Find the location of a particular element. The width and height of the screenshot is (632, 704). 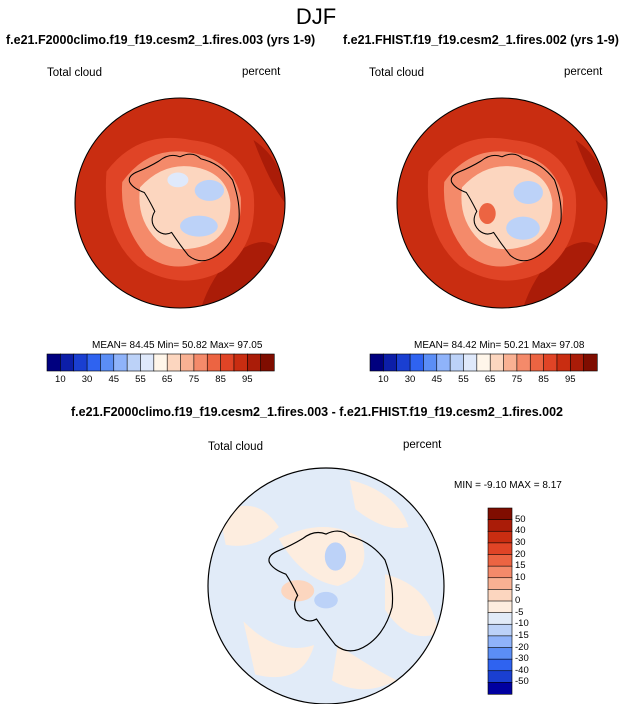

right-panel-units-label: percent is located at coordinates (583, 72).